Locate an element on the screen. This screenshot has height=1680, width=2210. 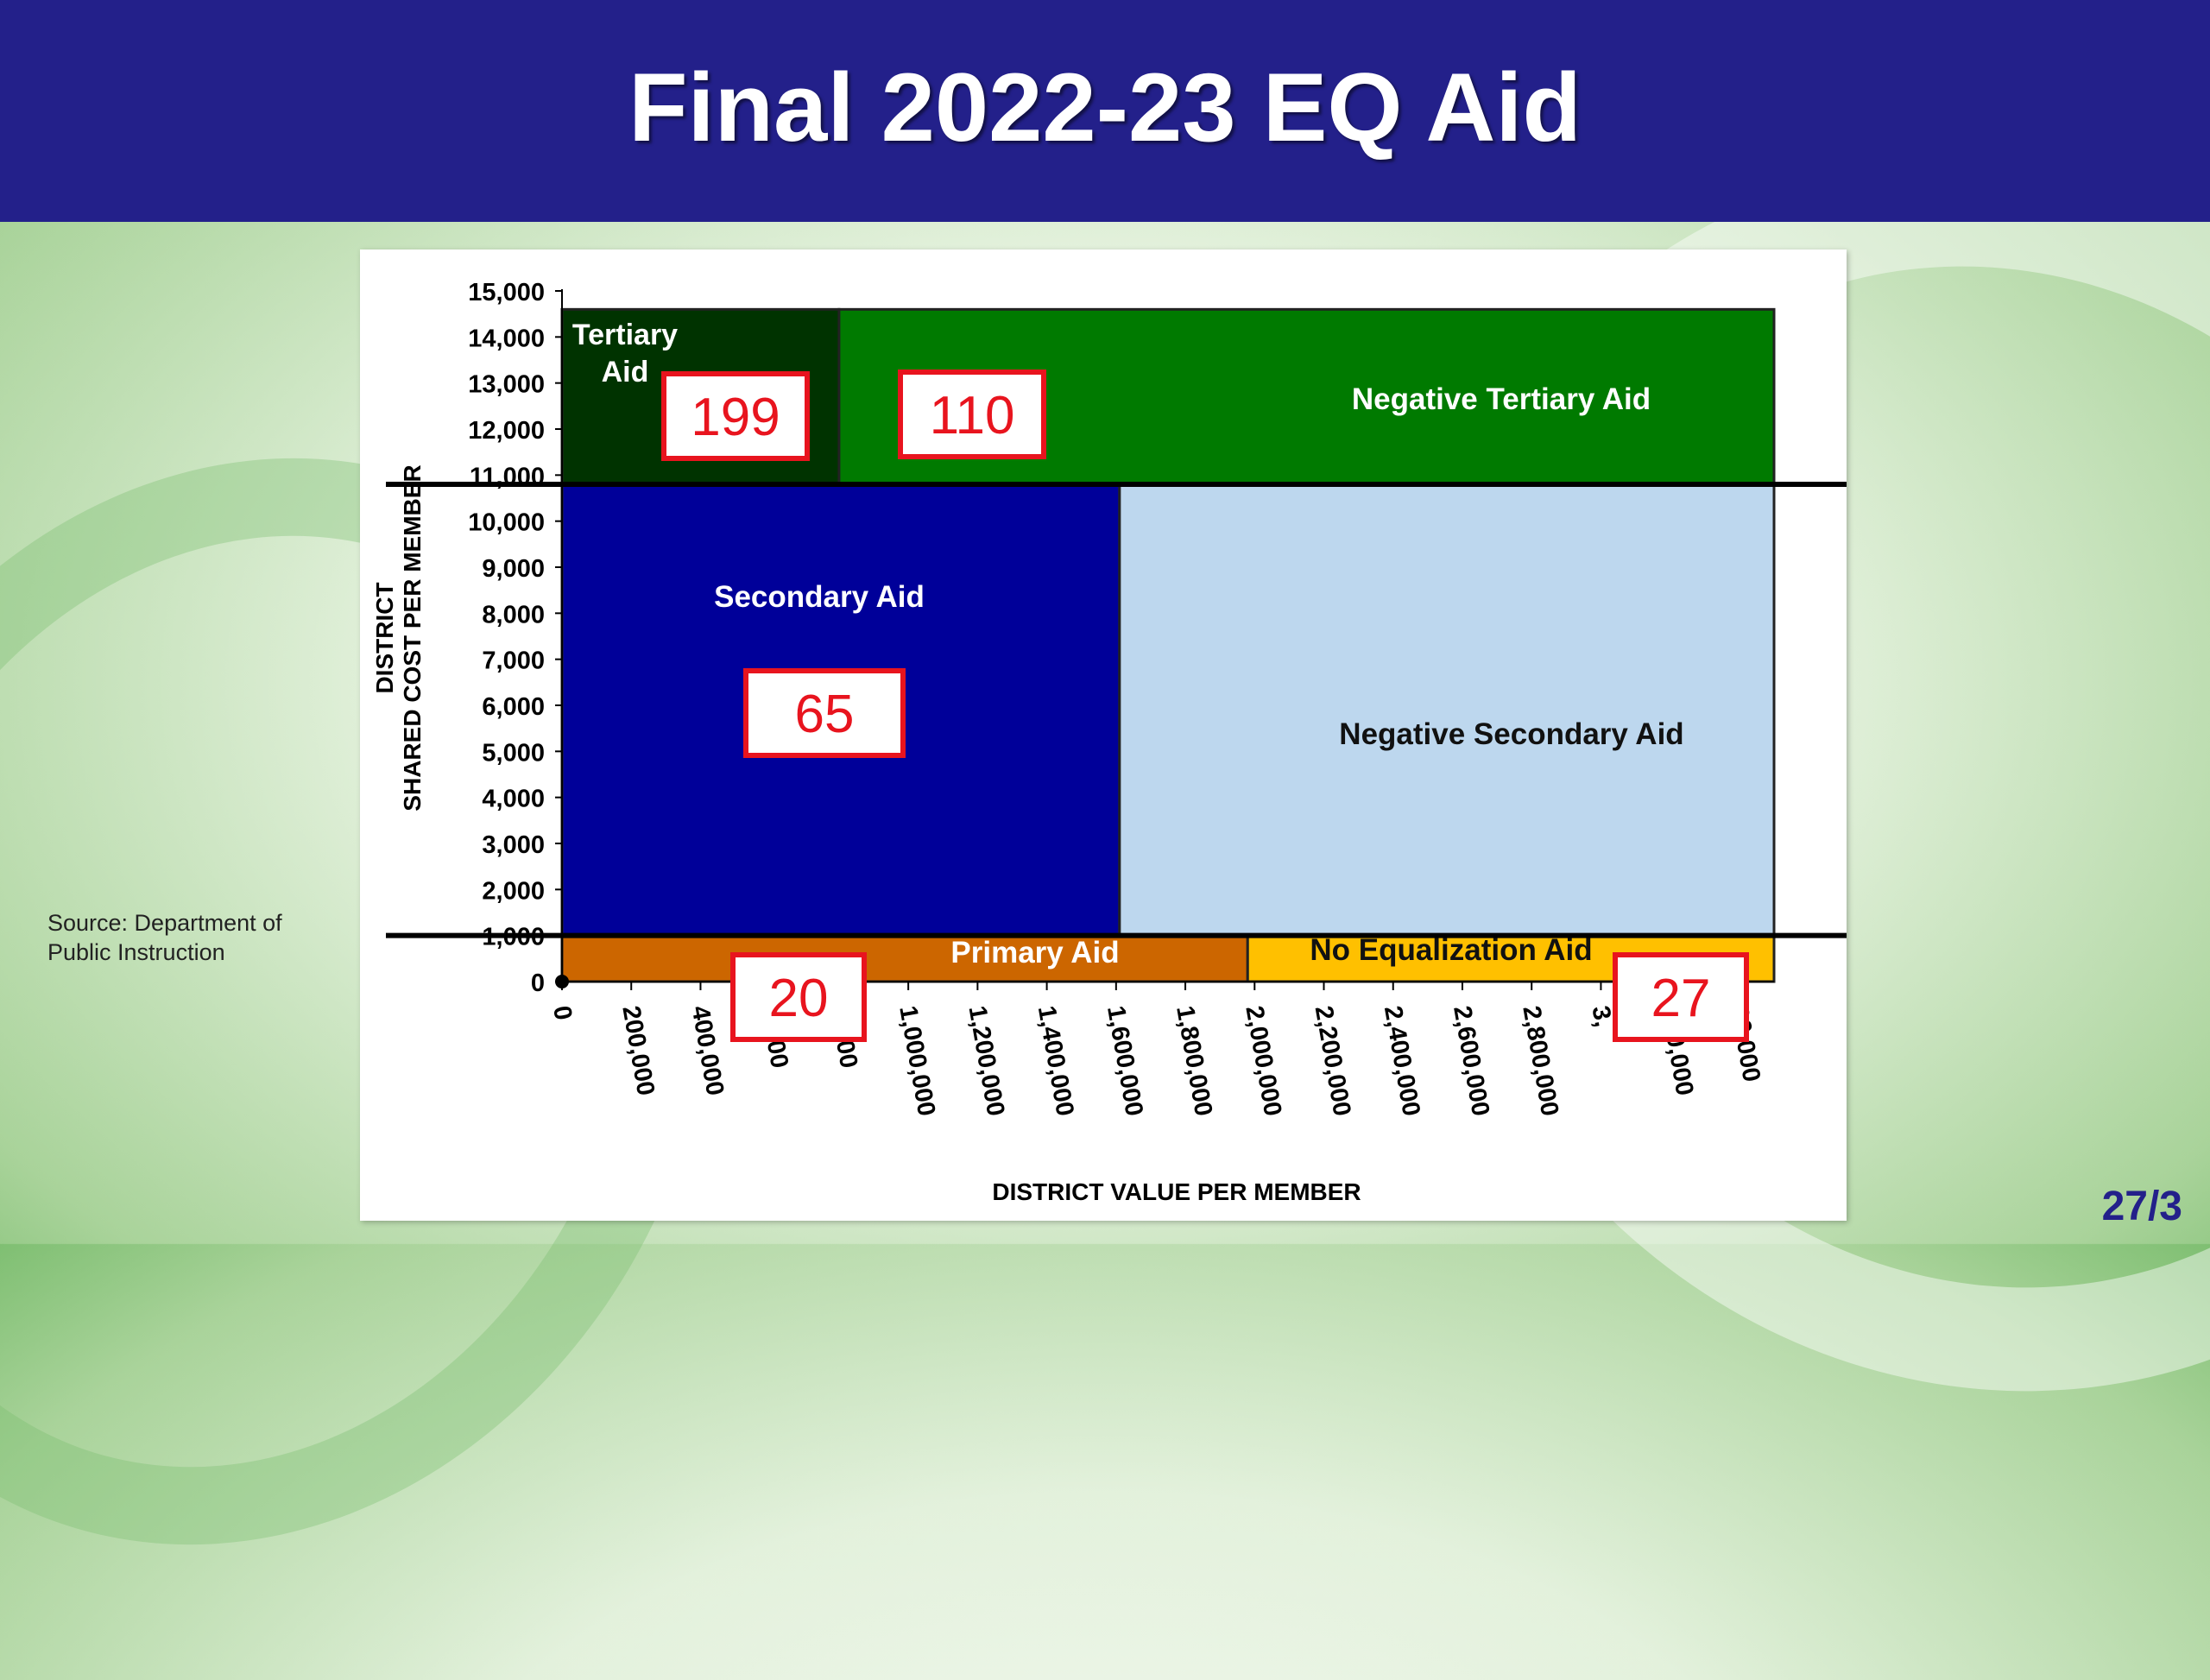
count-box-tertiary-aid is located at coordinates (735, 416).